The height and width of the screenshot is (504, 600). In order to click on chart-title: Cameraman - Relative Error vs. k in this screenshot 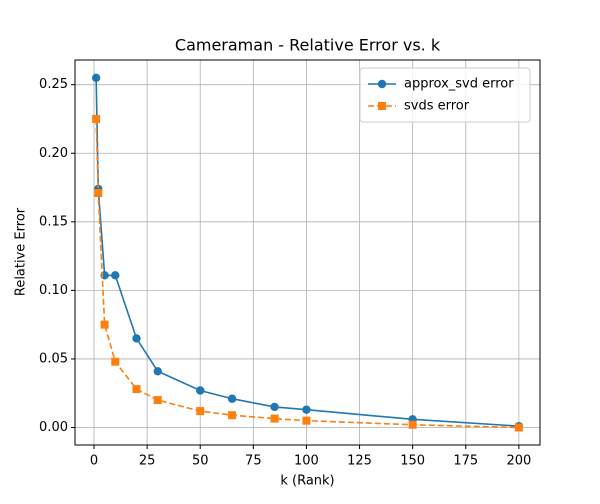, I will do `click(308, 45)`.